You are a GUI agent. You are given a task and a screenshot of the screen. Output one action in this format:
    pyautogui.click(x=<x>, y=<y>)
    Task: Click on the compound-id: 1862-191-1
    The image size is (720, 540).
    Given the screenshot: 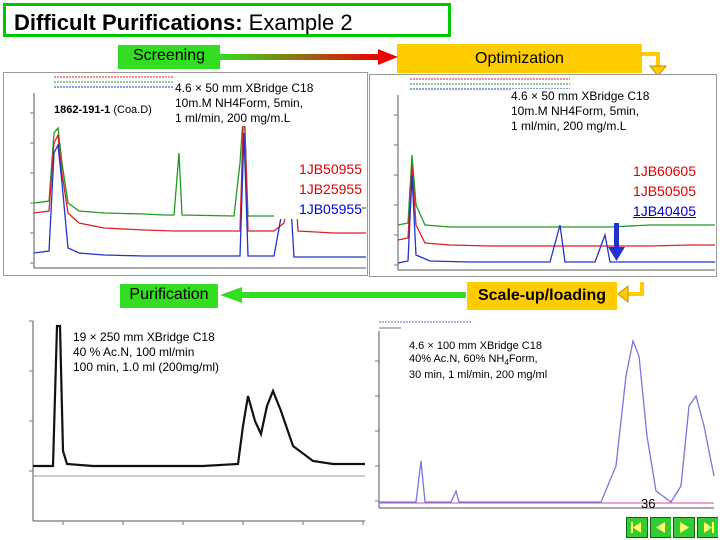 What is the action you would take?
    pyautogui.click(x=82, y=110)
    